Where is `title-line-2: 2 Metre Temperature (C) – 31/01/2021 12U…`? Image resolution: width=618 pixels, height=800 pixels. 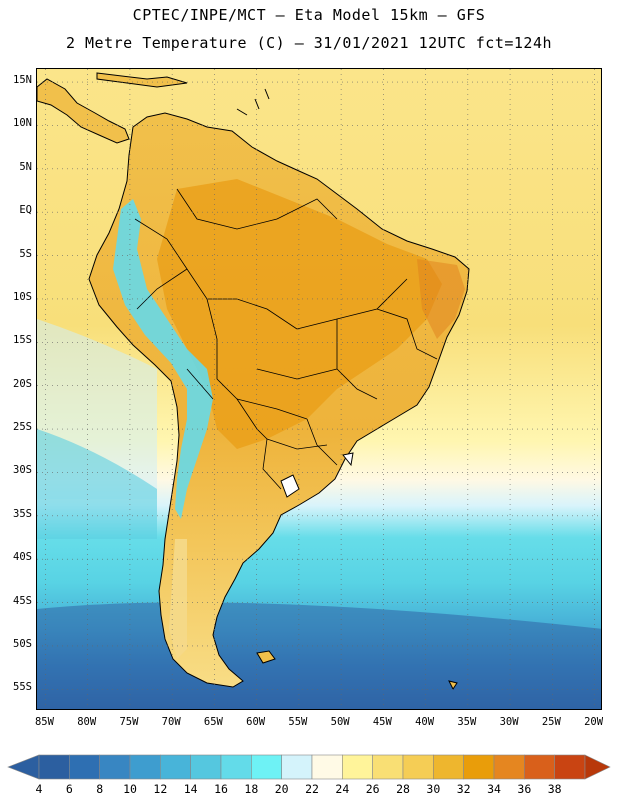 title-line-2: 2 Metre Temperature (C) – 31/01/2021 12U… is located at coordinates (309, 43).